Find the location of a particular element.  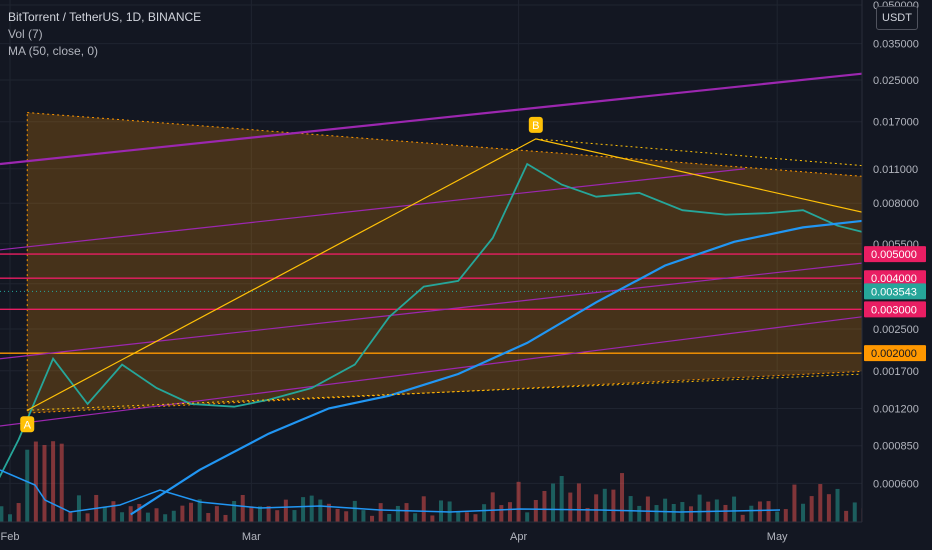

ma-indicator-label: MA (50, close, 0) is located at coordinates (53, 51).